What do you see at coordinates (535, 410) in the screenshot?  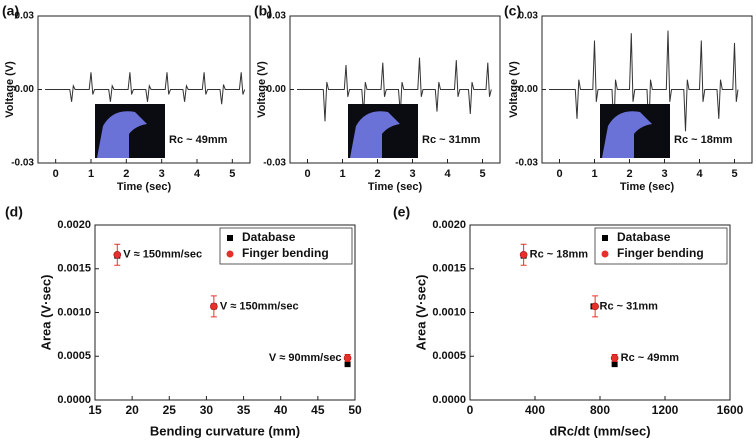 I see `x-tick-label: 400` at bounding box center [535, 410].